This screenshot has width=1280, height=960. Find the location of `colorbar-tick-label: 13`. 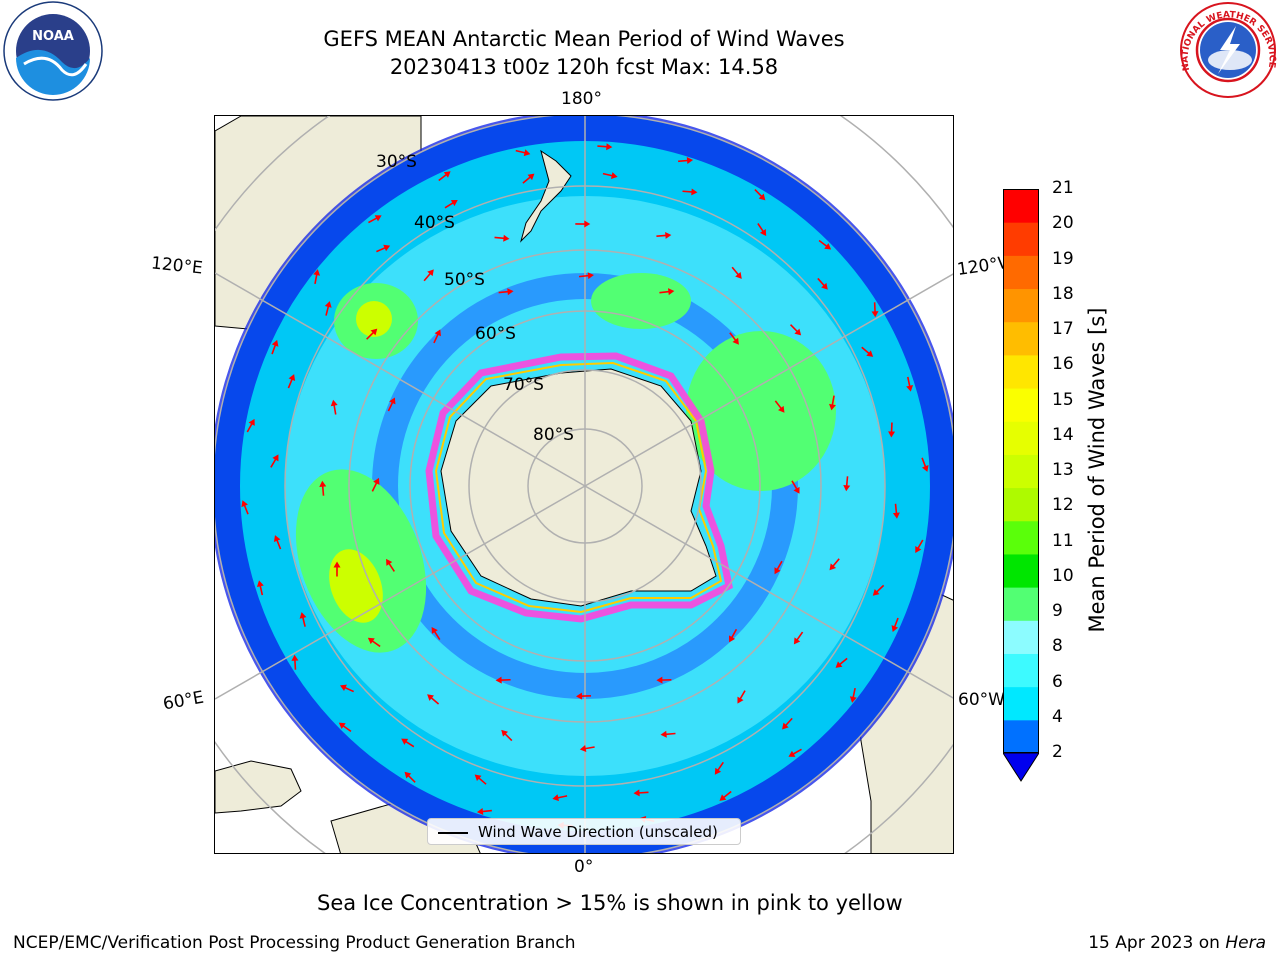

colorbar-tick-label: 13 is located at coordinates (1063, 470).